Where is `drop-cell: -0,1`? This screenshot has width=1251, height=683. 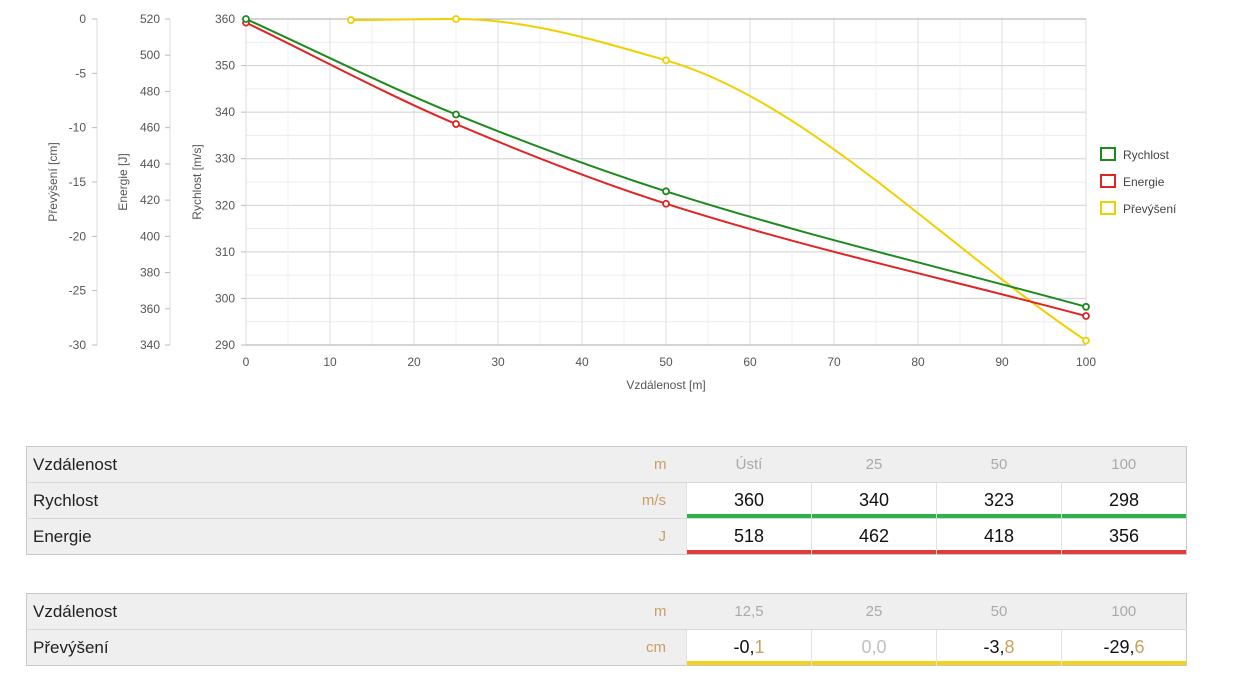
drop-cell: -0,1 is located at coordinates (749, 647).